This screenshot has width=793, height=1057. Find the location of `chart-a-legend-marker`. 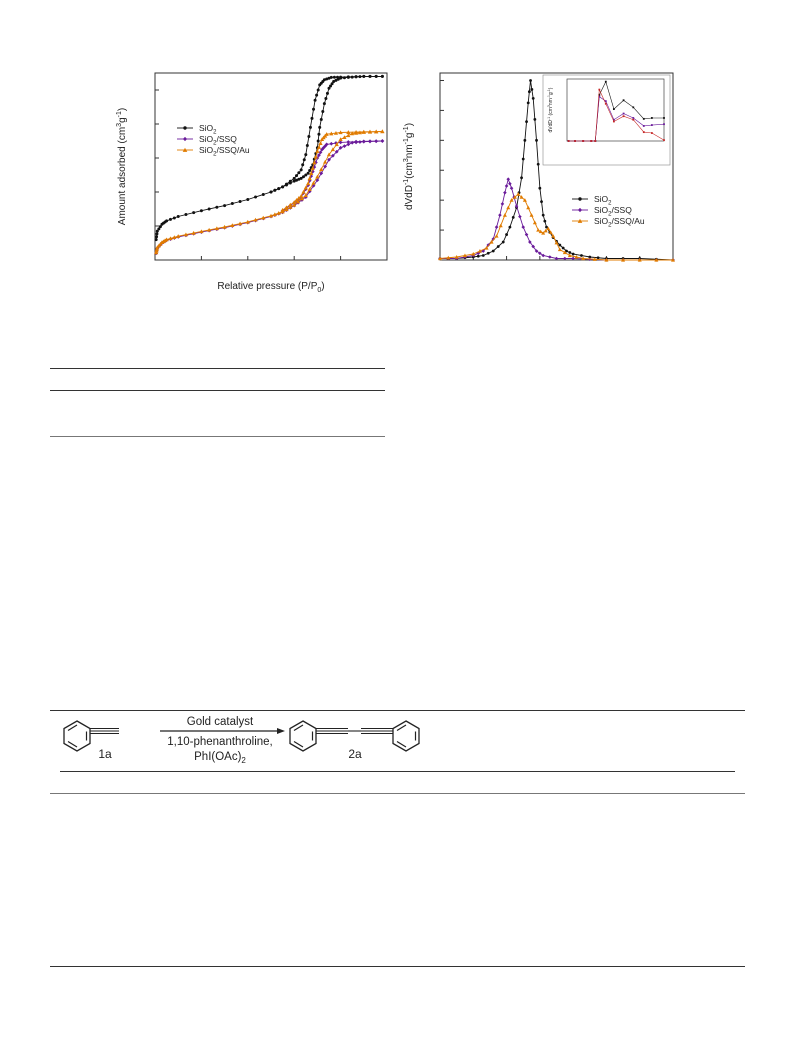

chart-a-legend-marker is located at coordinates (185, 149).